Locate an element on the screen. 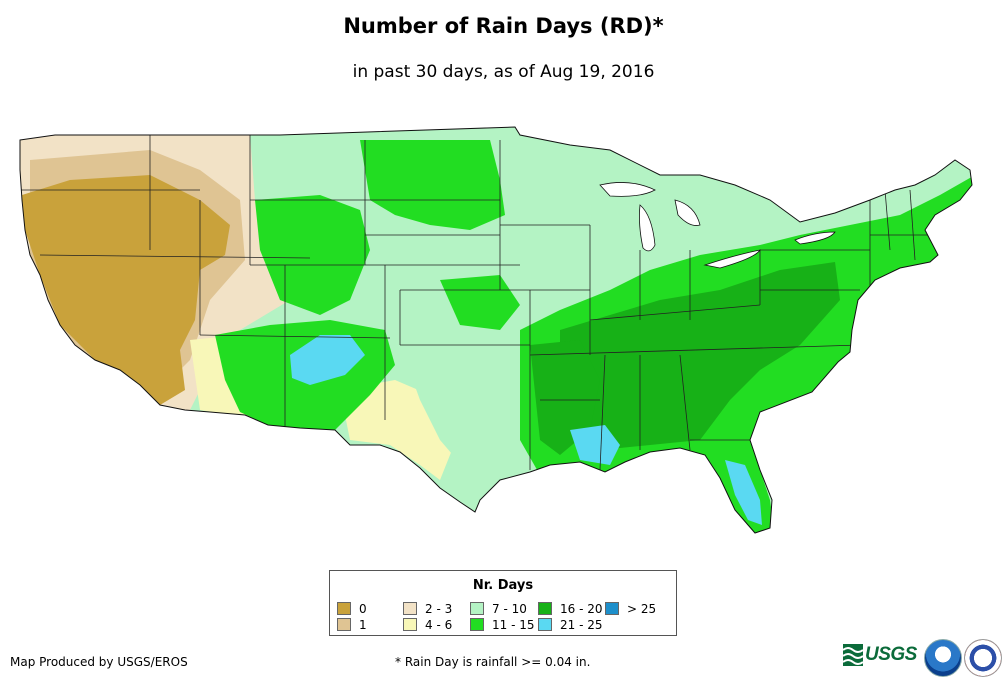 This screenshot has width=1007, height=691. map-subtitle: in past 30 days, as of Aug 19, 2016 is located at coordinates (503, 72).